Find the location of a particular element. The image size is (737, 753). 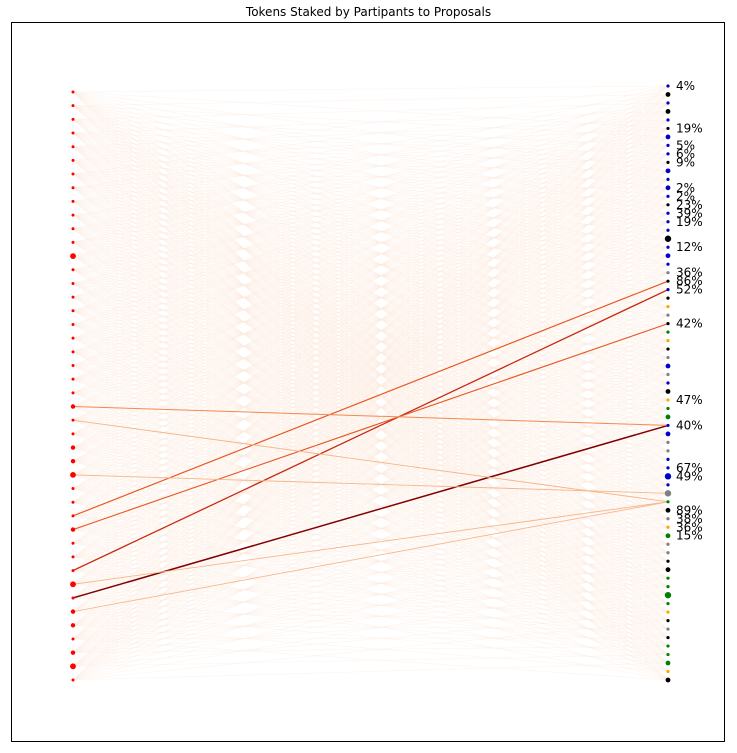

strong-edge-line is located at coordinates (370, 416).